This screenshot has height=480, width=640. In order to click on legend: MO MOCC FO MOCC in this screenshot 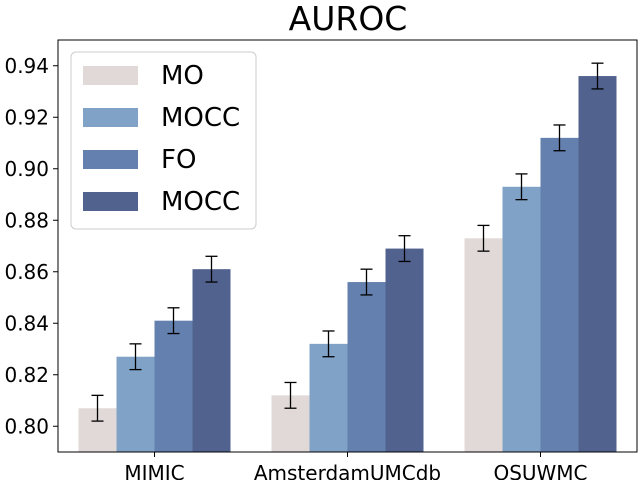, I will do `click(163, 140)`.